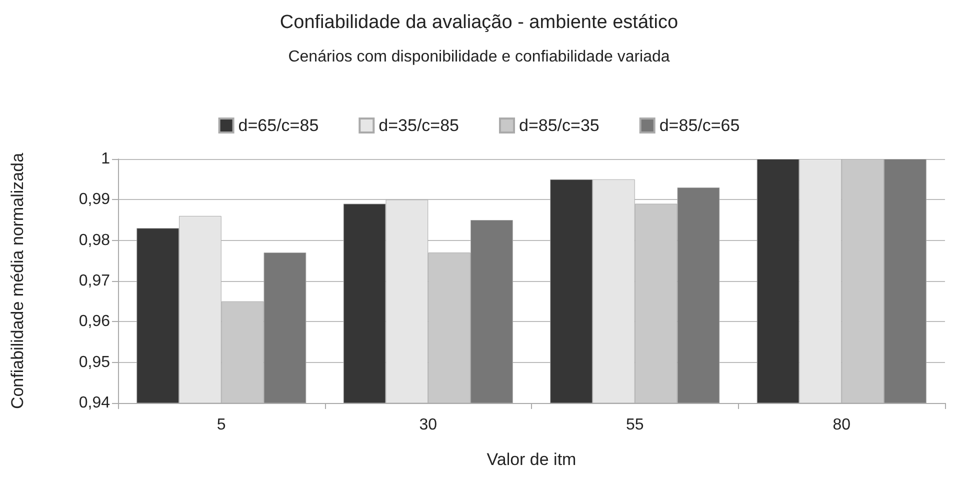  What do you see at coordinates (105, 159) in the screenshot?
I see `y-tick-label: 1` at bounding box center [105, 159].